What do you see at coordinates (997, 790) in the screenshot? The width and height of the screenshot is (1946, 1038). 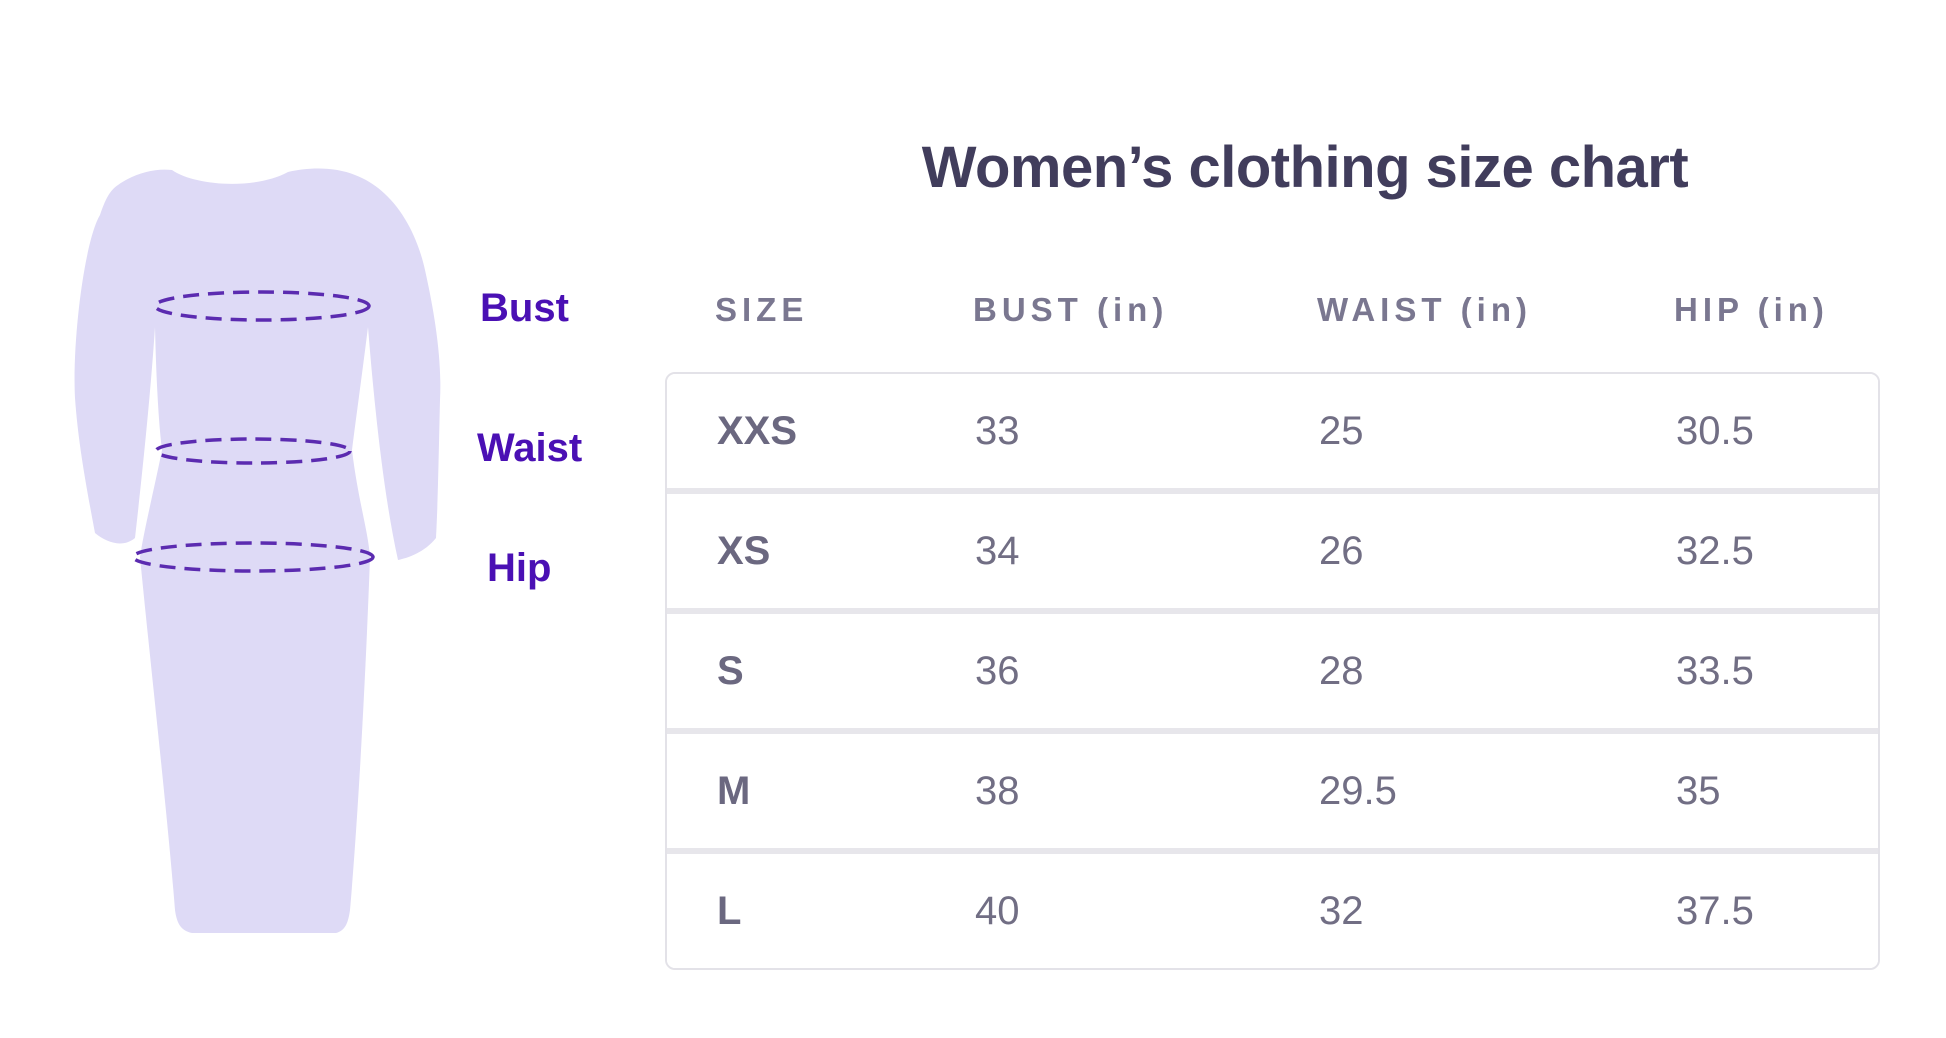 I see `bust-cell: 38` at bounding box center [997, 790].